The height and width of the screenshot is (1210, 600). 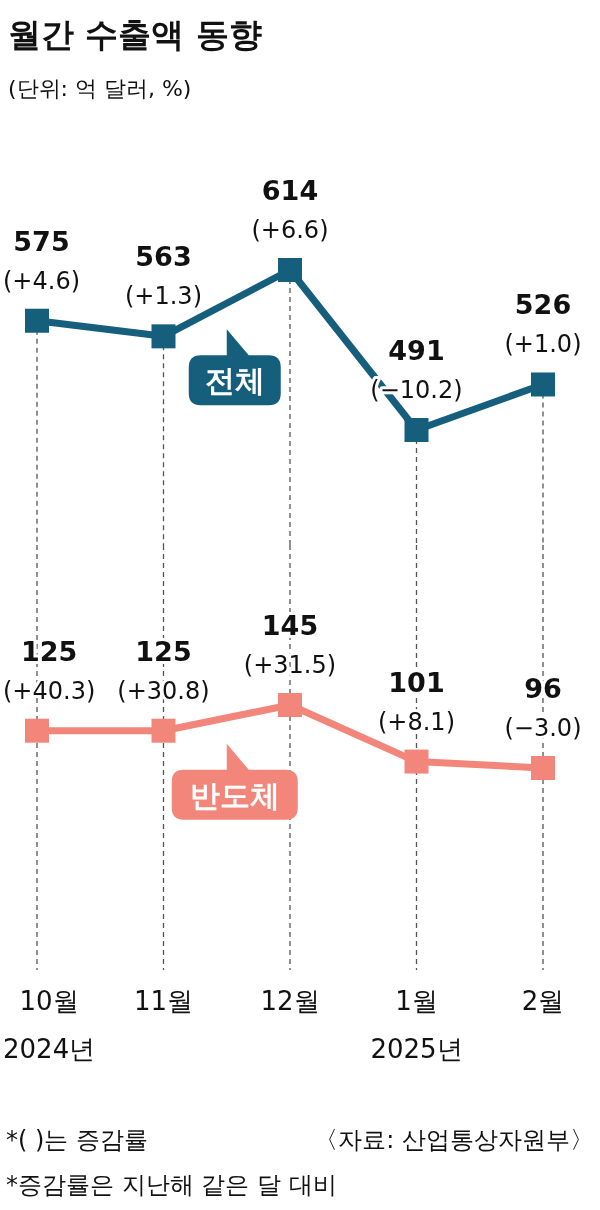 What do you see at coordinates (543, 1001) in the screenshot?
I see `x-tick-label: 2월` at bounding box center [543, 1001].